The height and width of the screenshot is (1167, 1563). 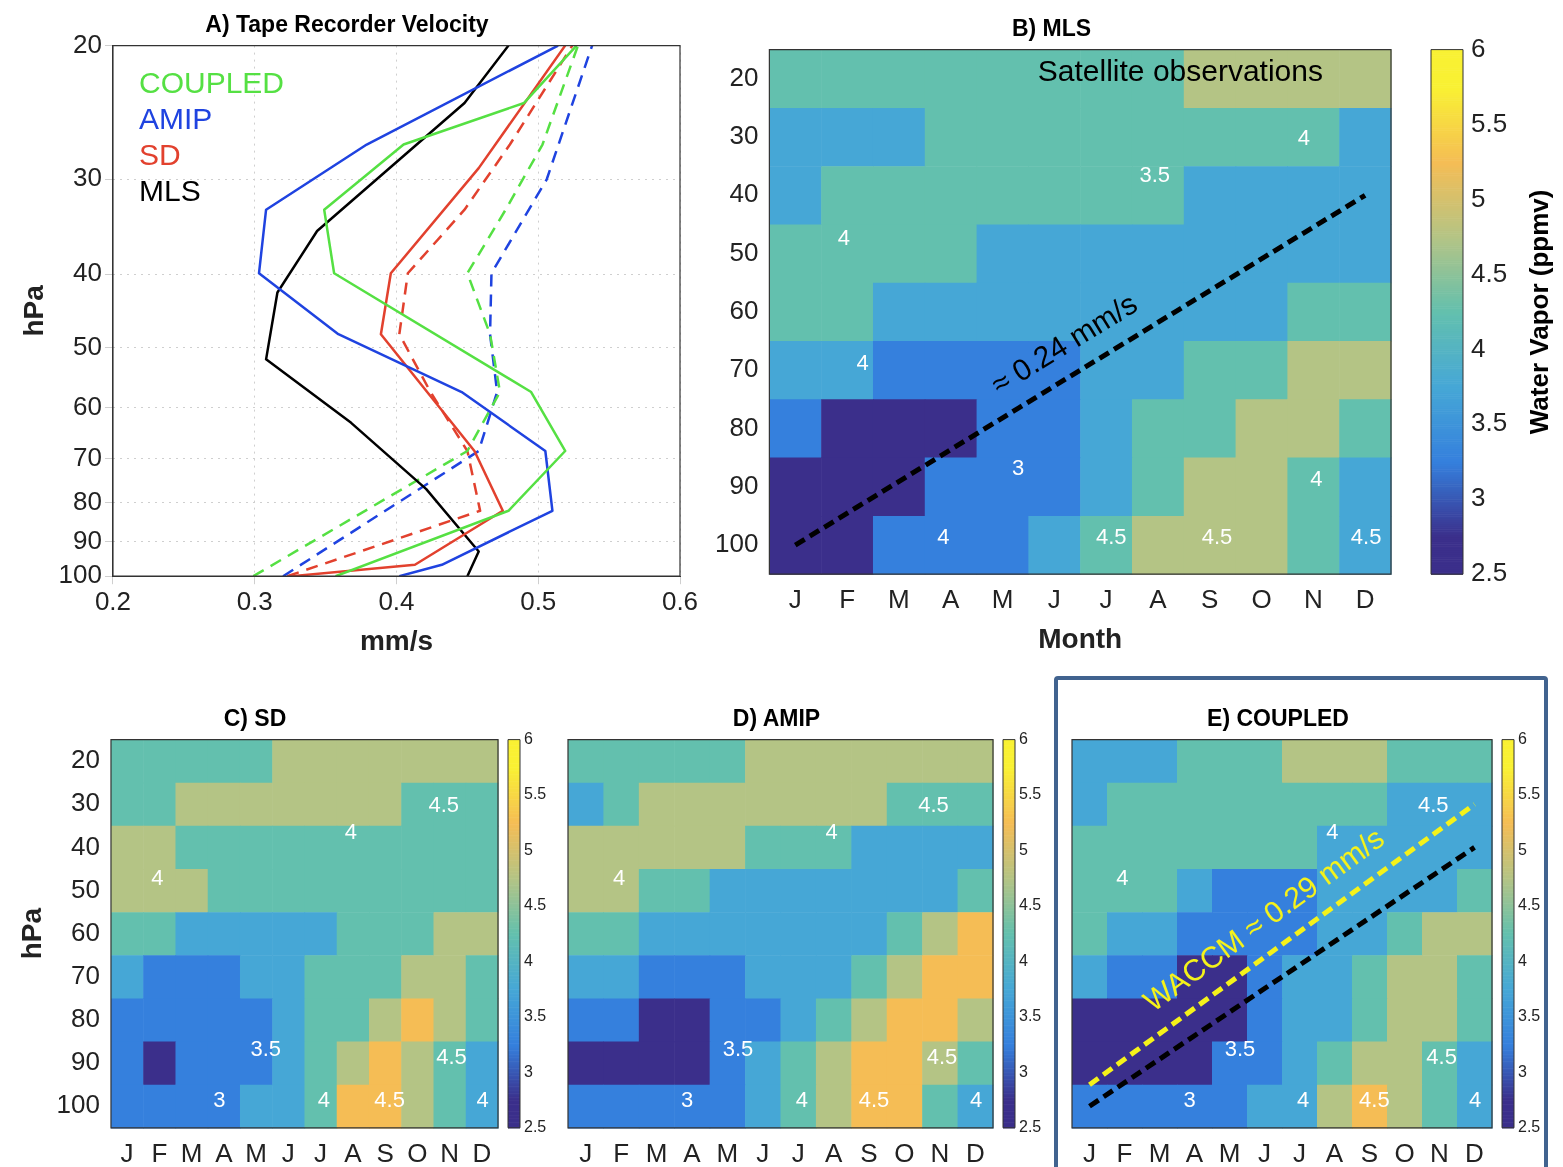 I want to click on text: ≈ 0.24 mm/s, so click(x=1064, y=343).